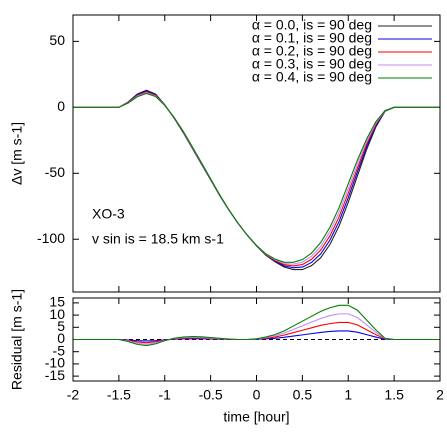 This screenshot has height=432, width=447. I want to click on y-tick-label: -50, so click(55, 172).